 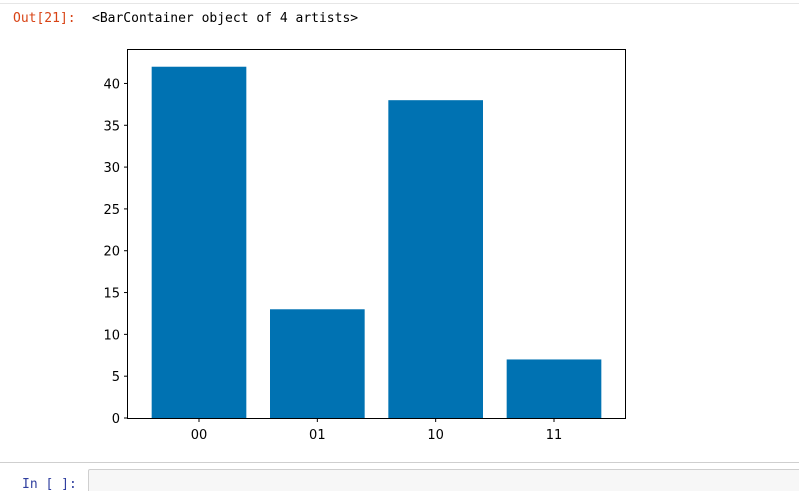 I want to click on x-tick-label: 01, so click(x=317, y=435).